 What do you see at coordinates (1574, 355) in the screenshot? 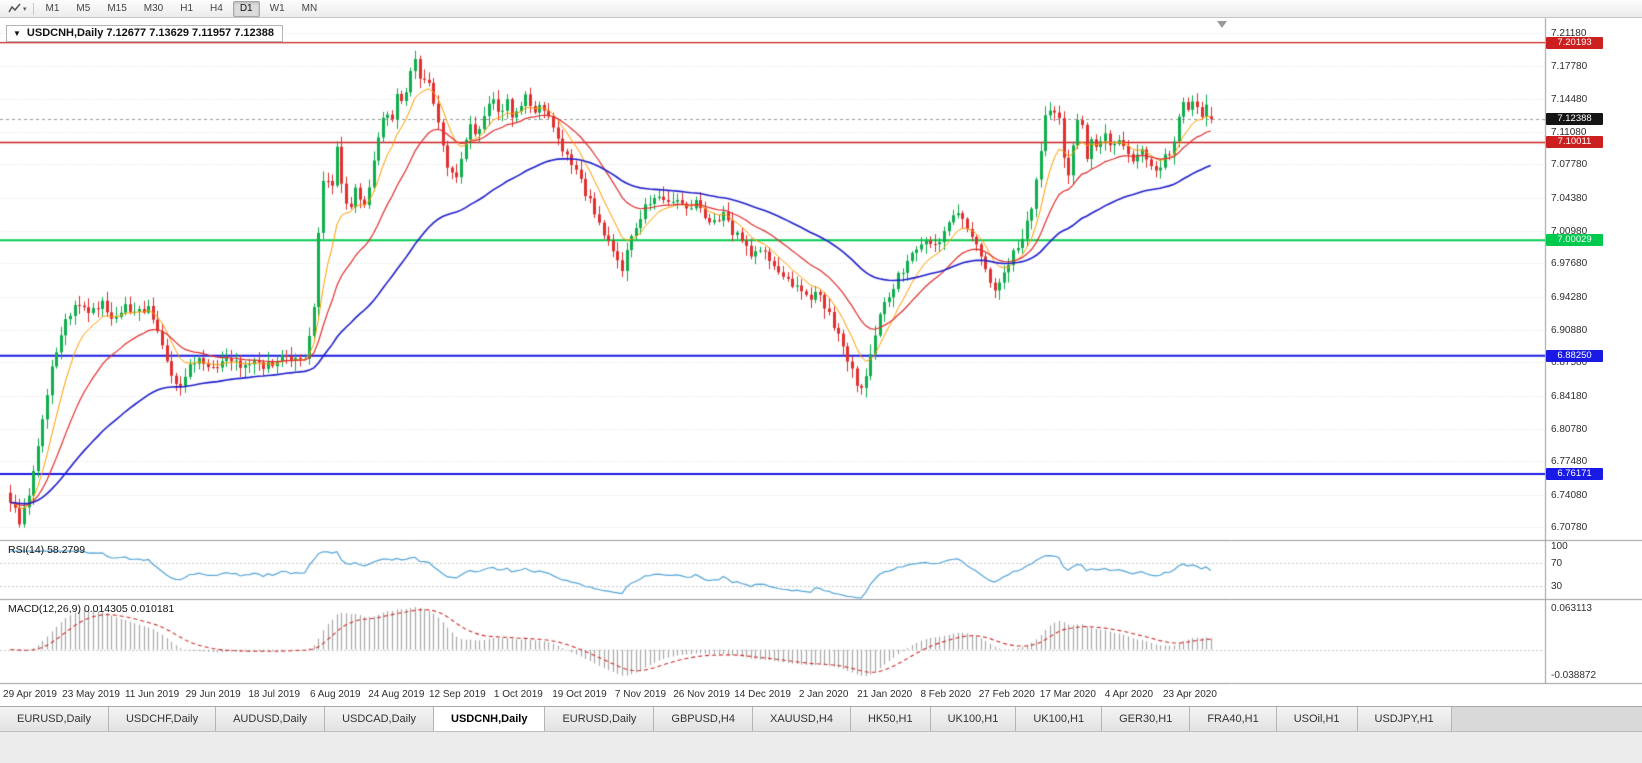
I see `price-level-badge: 6.88250` at bounding box center [1574, 355].